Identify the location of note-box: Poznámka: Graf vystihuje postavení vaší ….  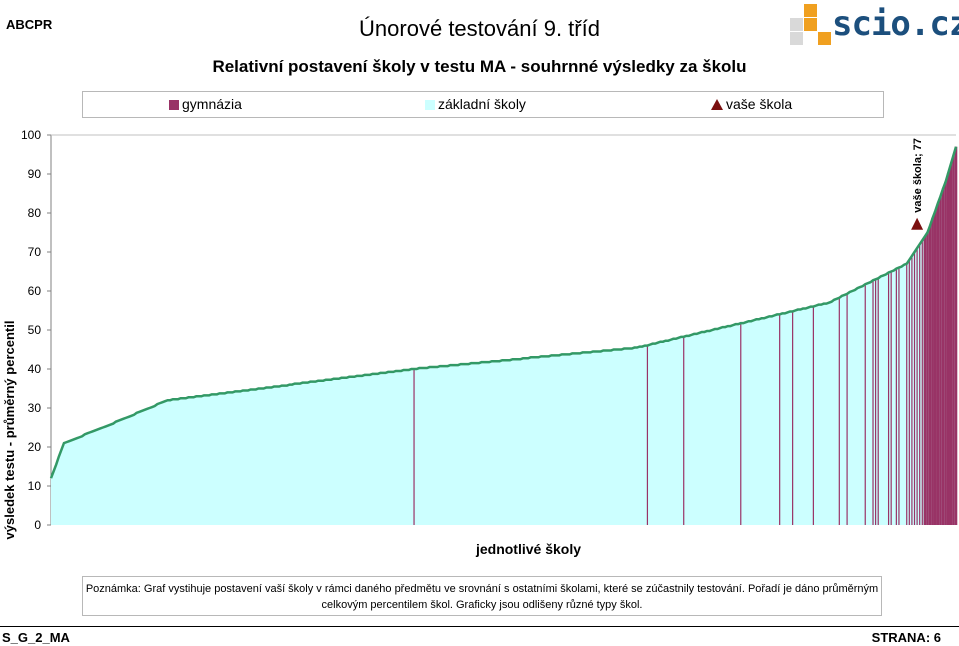
(482, 596).